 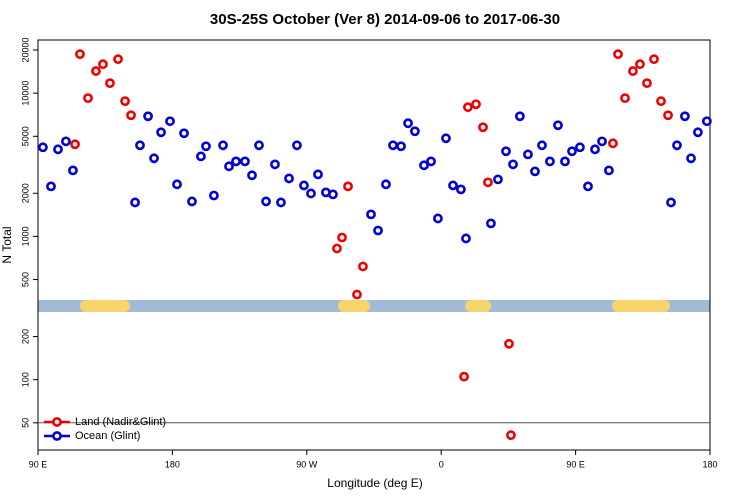 I want to click on land-ocean-band, so click(x=374, y=306).